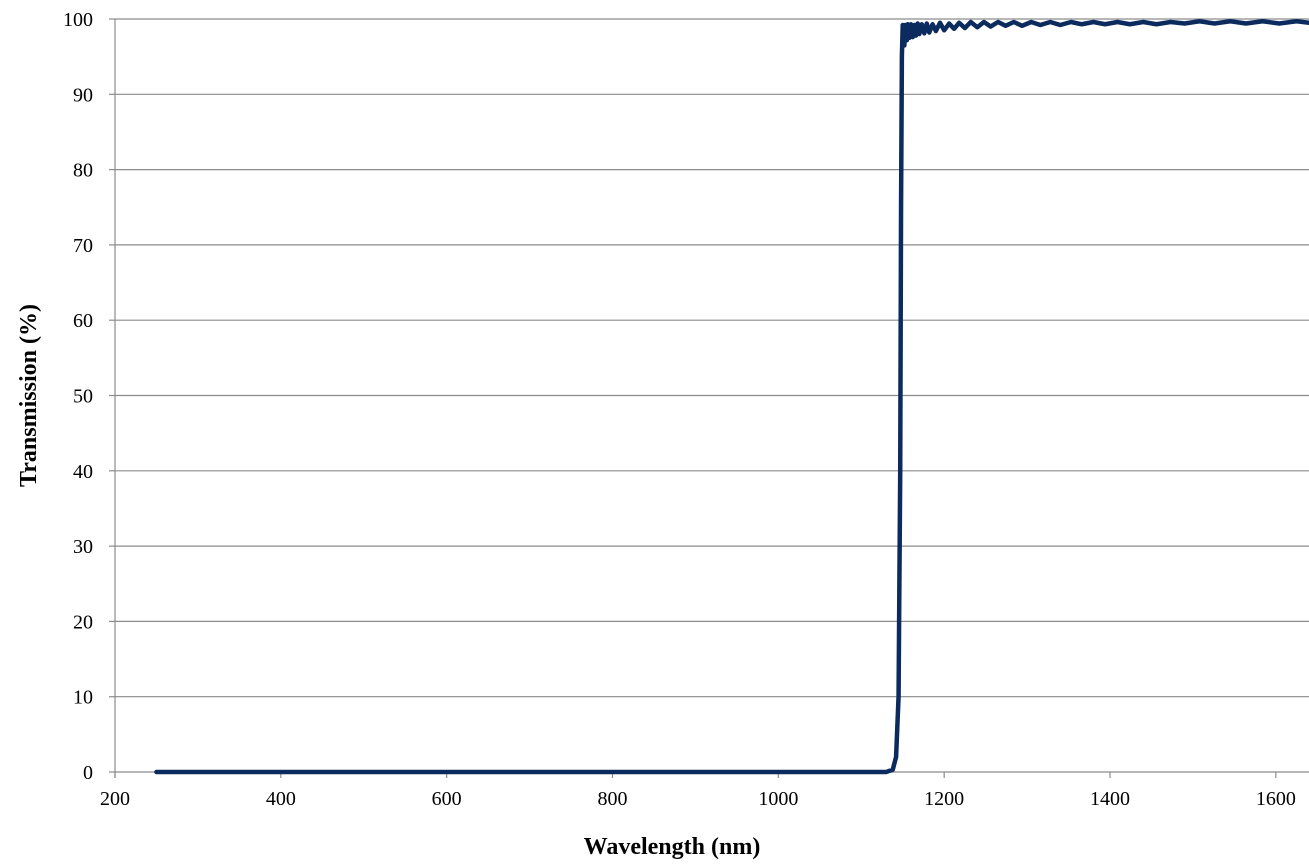 This screenshot has width=1309, height=865. What do you see at coordinates (944, 799) in the screenshot?
I see `x-tick-label: 1200` at bounding box center [944, 799].